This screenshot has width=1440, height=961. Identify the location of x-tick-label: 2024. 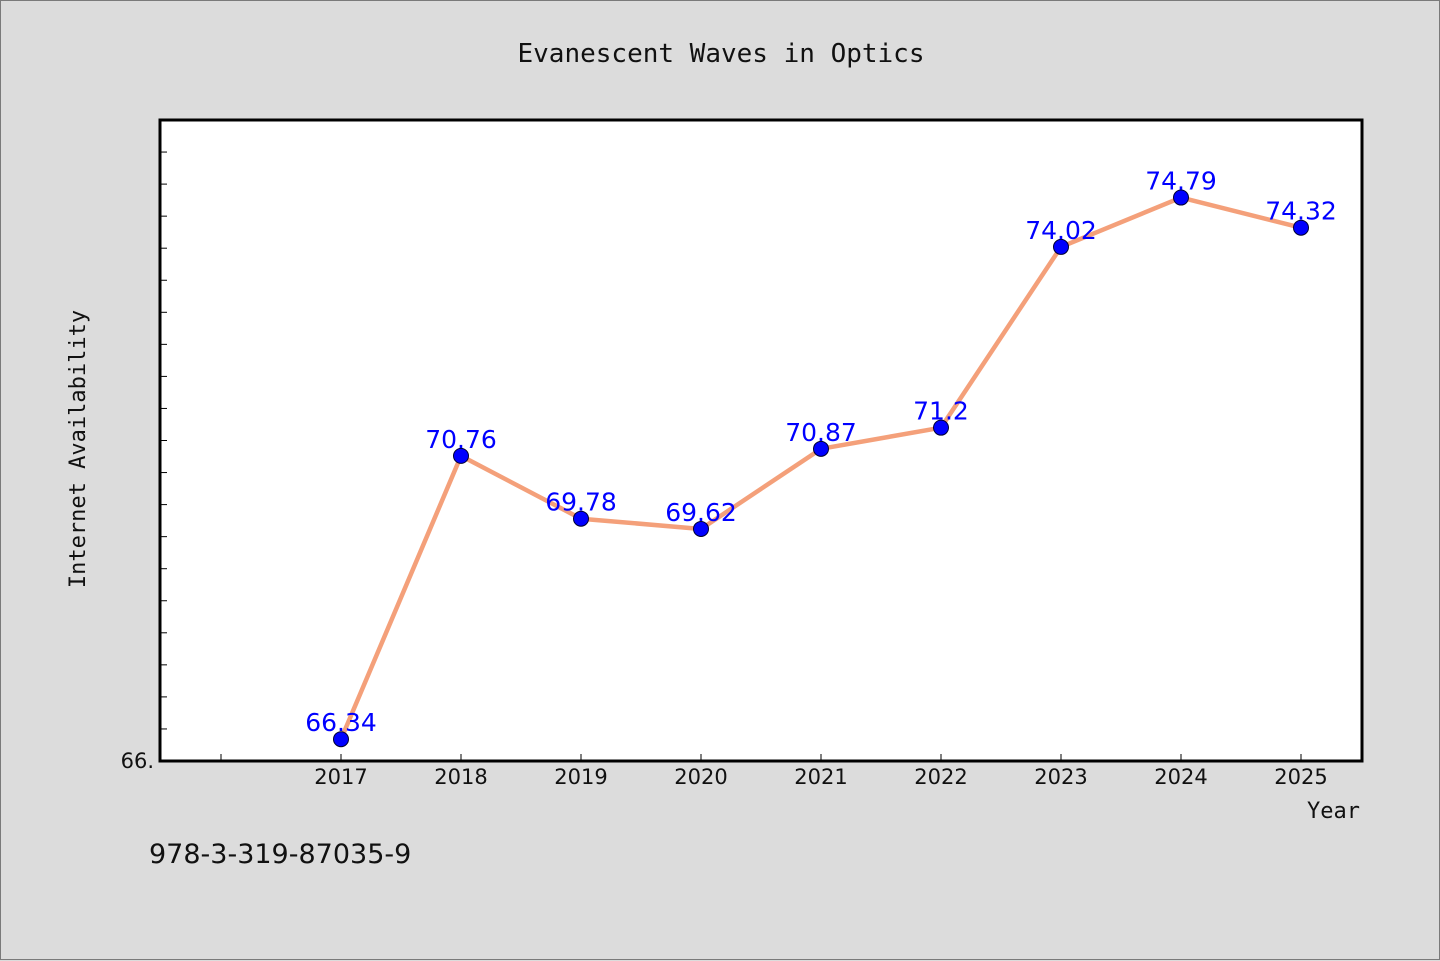
(1180, 777).